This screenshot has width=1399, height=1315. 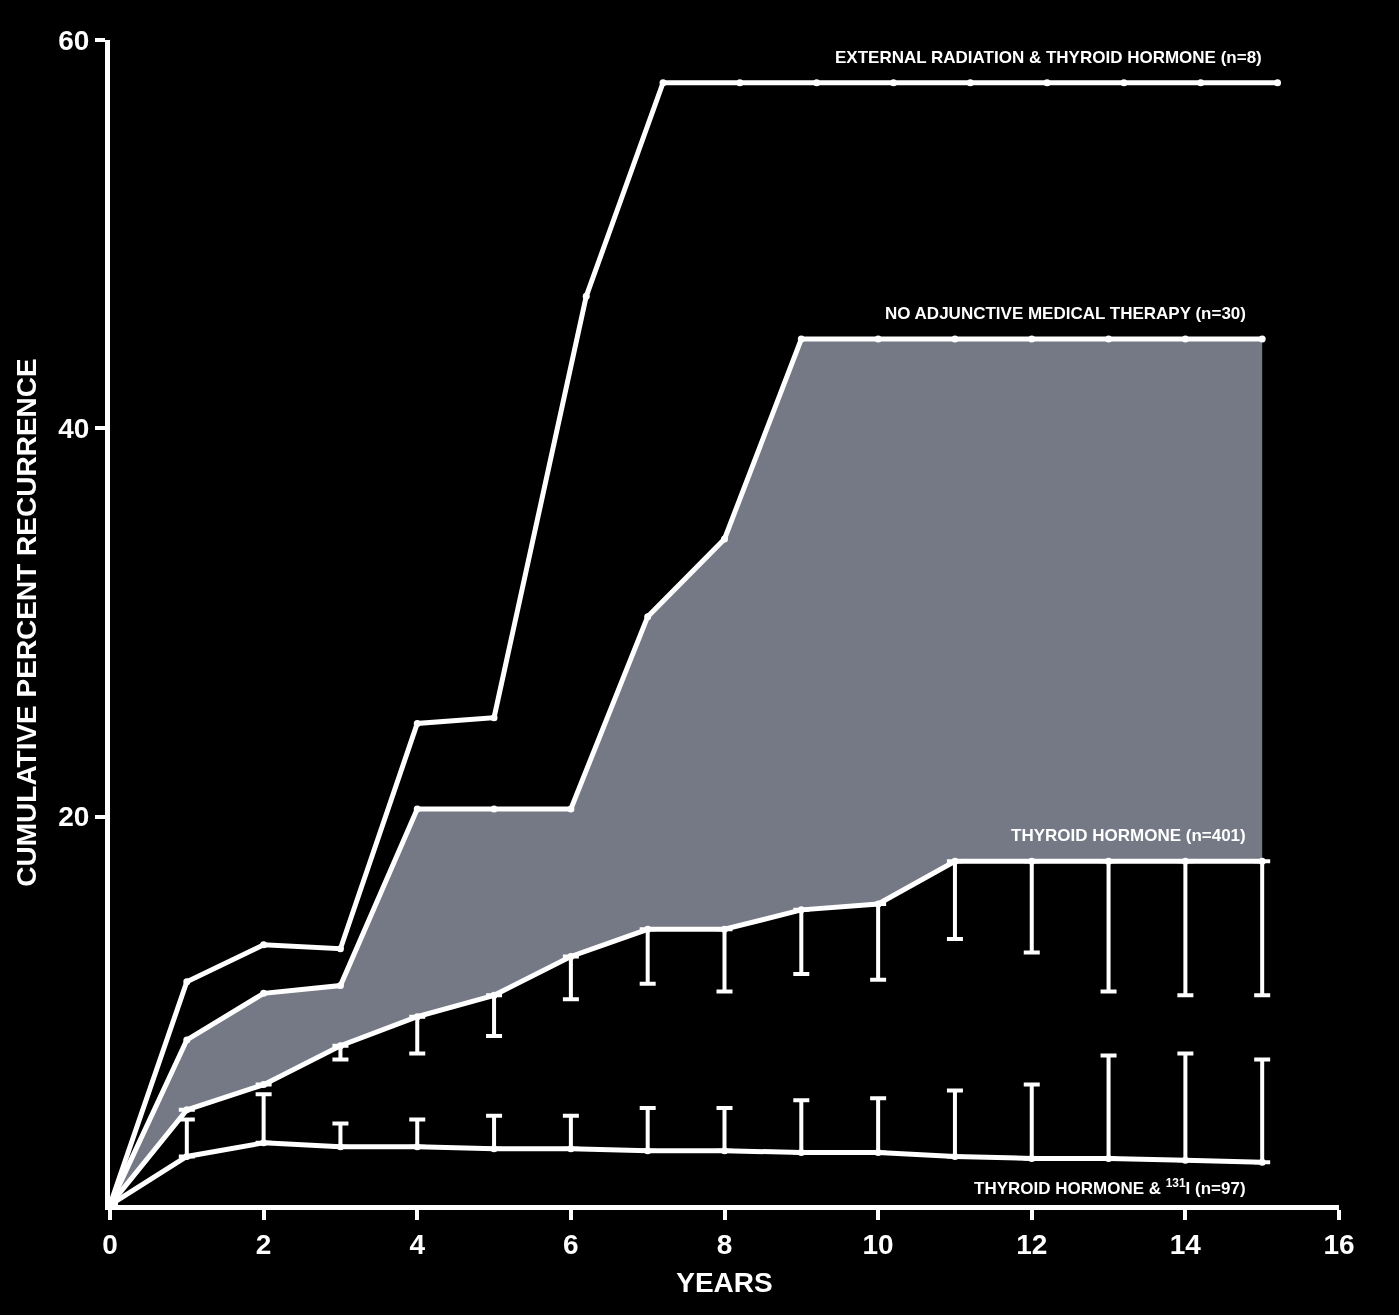 What do you see at coordinates (1048, 57) in the screenshot?
I see `series-label: EXTERNAL RADIATION & THYROID HORMONE (n=8)` at bounding box center [1048, 57].